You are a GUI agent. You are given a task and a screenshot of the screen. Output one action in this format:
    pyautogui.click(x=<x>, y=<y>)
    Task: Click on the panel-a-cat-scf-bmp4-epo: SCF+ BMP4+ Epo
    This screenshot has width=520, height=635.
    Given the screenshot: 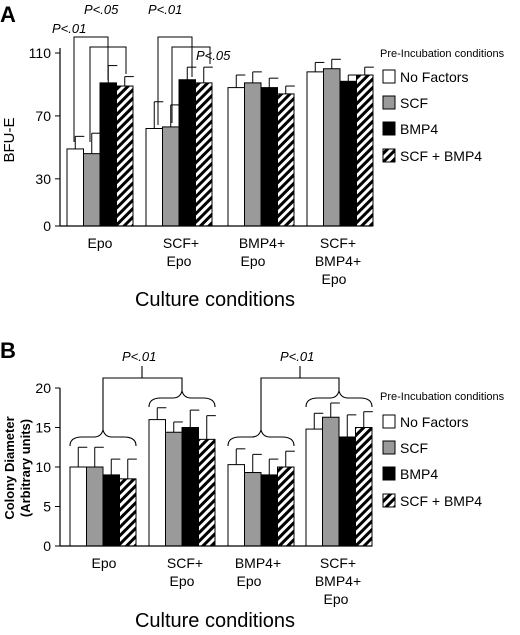 What is the action you would take?
    pyautogui.click(x=338, y=261)
    